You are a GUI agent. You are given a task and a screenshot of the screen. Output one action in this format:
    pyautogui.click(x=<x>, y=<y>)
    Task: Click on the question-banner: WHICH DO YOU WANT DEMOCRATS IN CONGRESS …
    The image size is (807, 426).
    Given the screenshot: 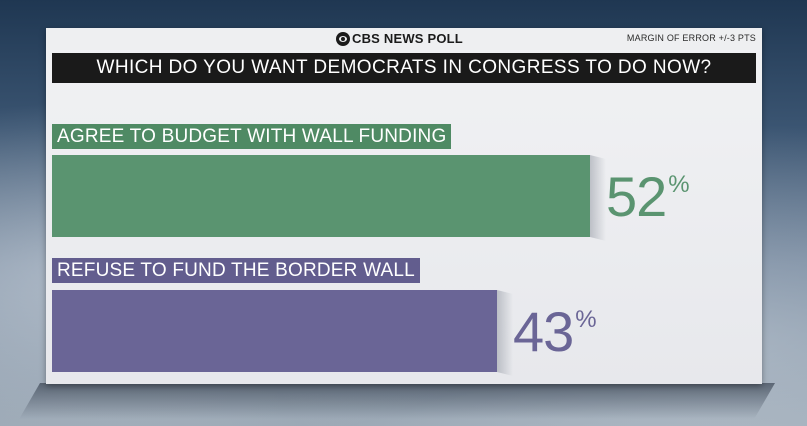 What is the action you would take?
    pyautogui.click(x=404, y=68)
    